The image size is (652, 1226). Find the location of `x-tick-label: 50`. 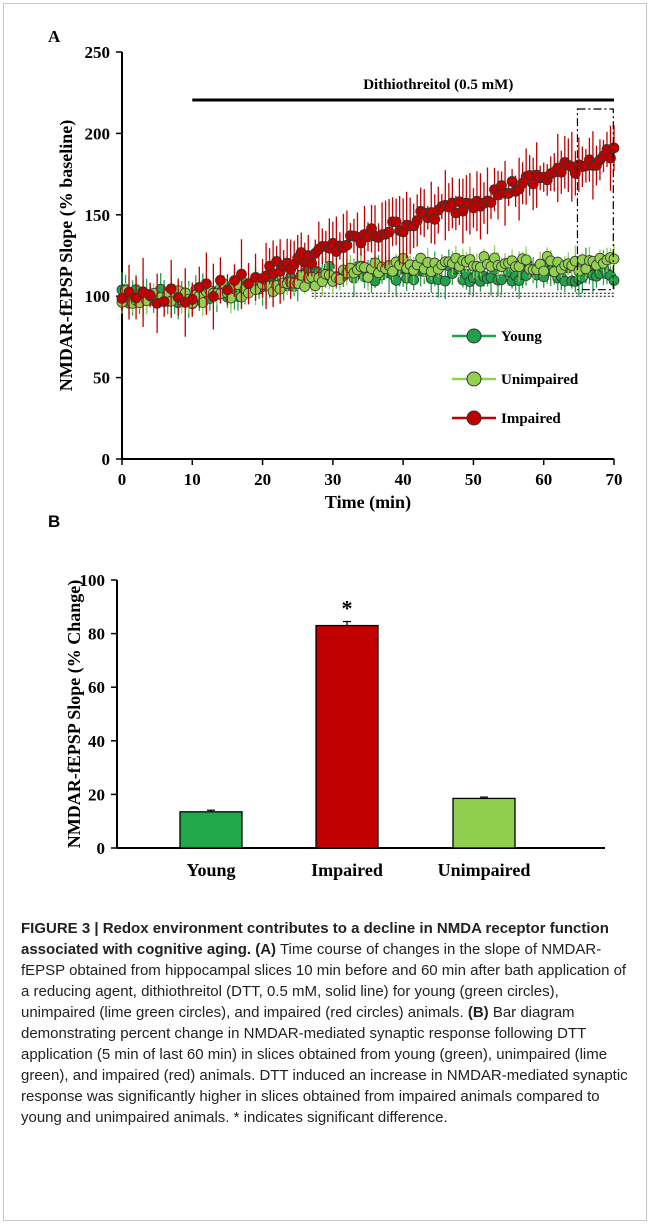

x-tick-label: 50 is located at coordinates (473, 479).